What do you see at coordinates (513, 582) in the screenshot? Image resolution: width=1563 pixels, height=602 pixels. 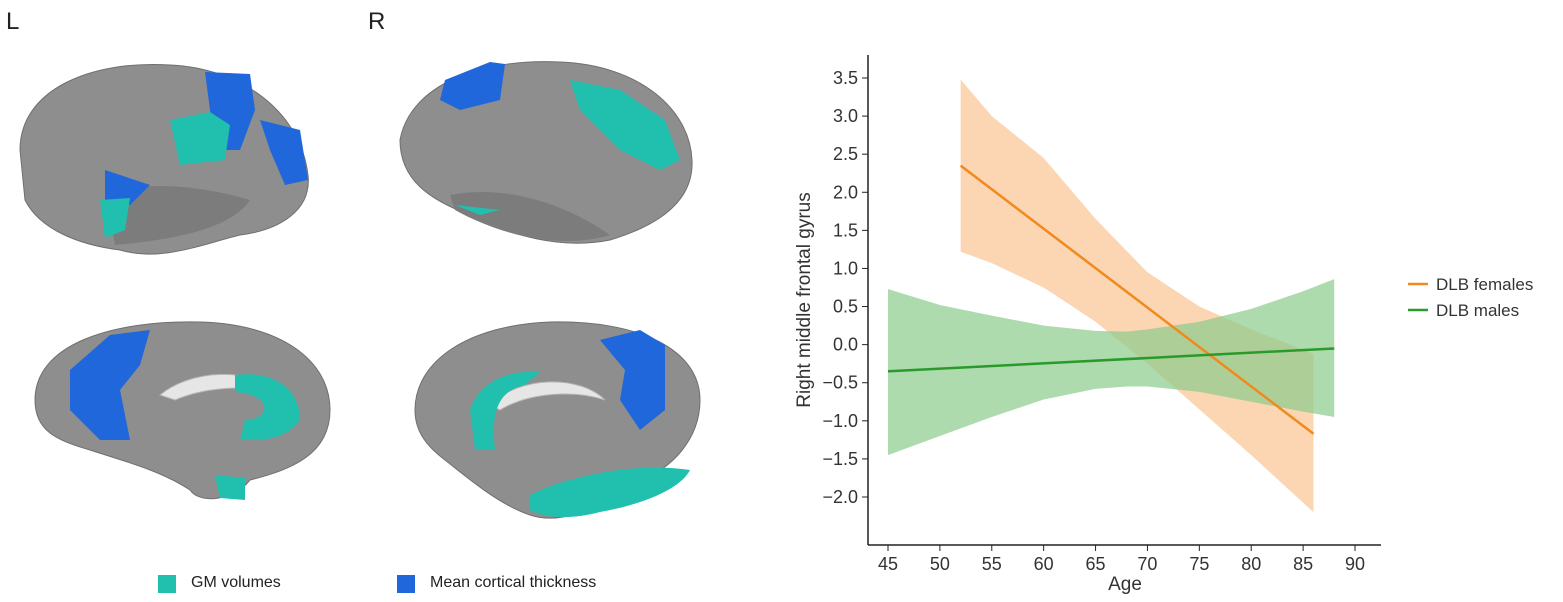 I see `legend-label-cortical-thickness: Mean cortical thickness` at bounding box center [513, 582].